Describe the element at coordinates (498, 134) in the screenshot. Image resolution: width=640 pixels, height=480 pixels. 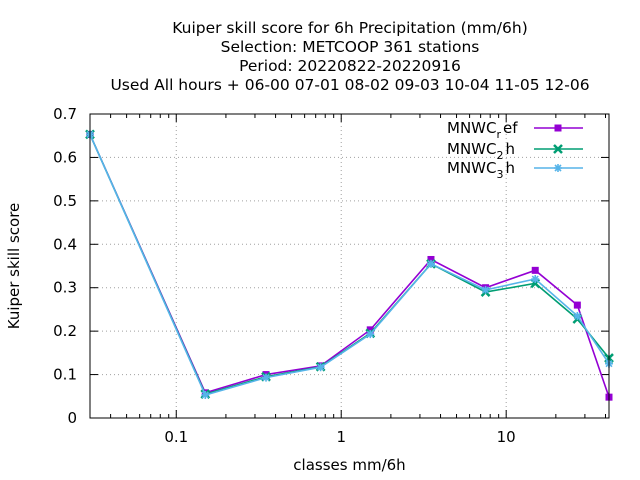
I see `legend-label-subscript: r` at that location.